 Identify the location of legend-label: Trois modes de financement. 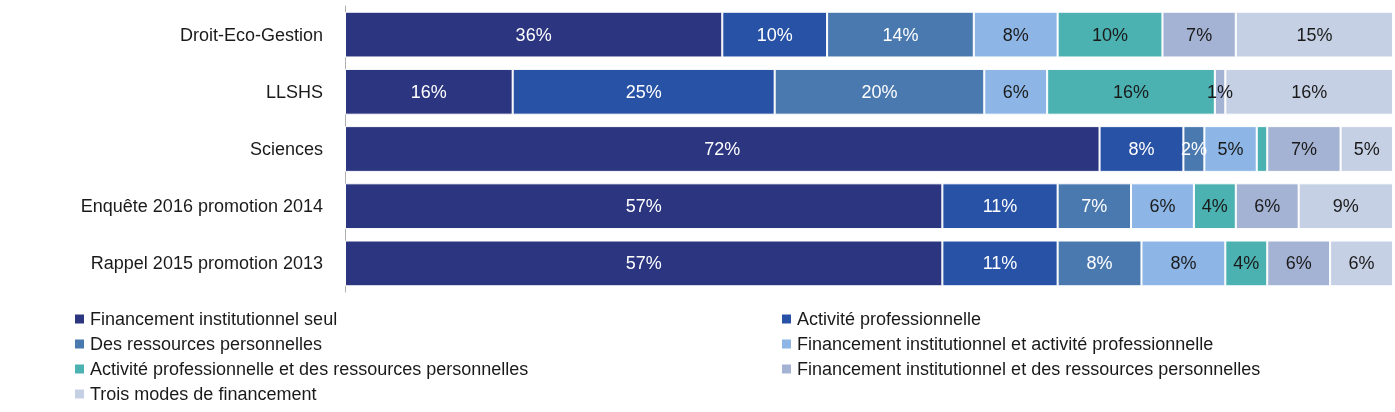
(203, 394).